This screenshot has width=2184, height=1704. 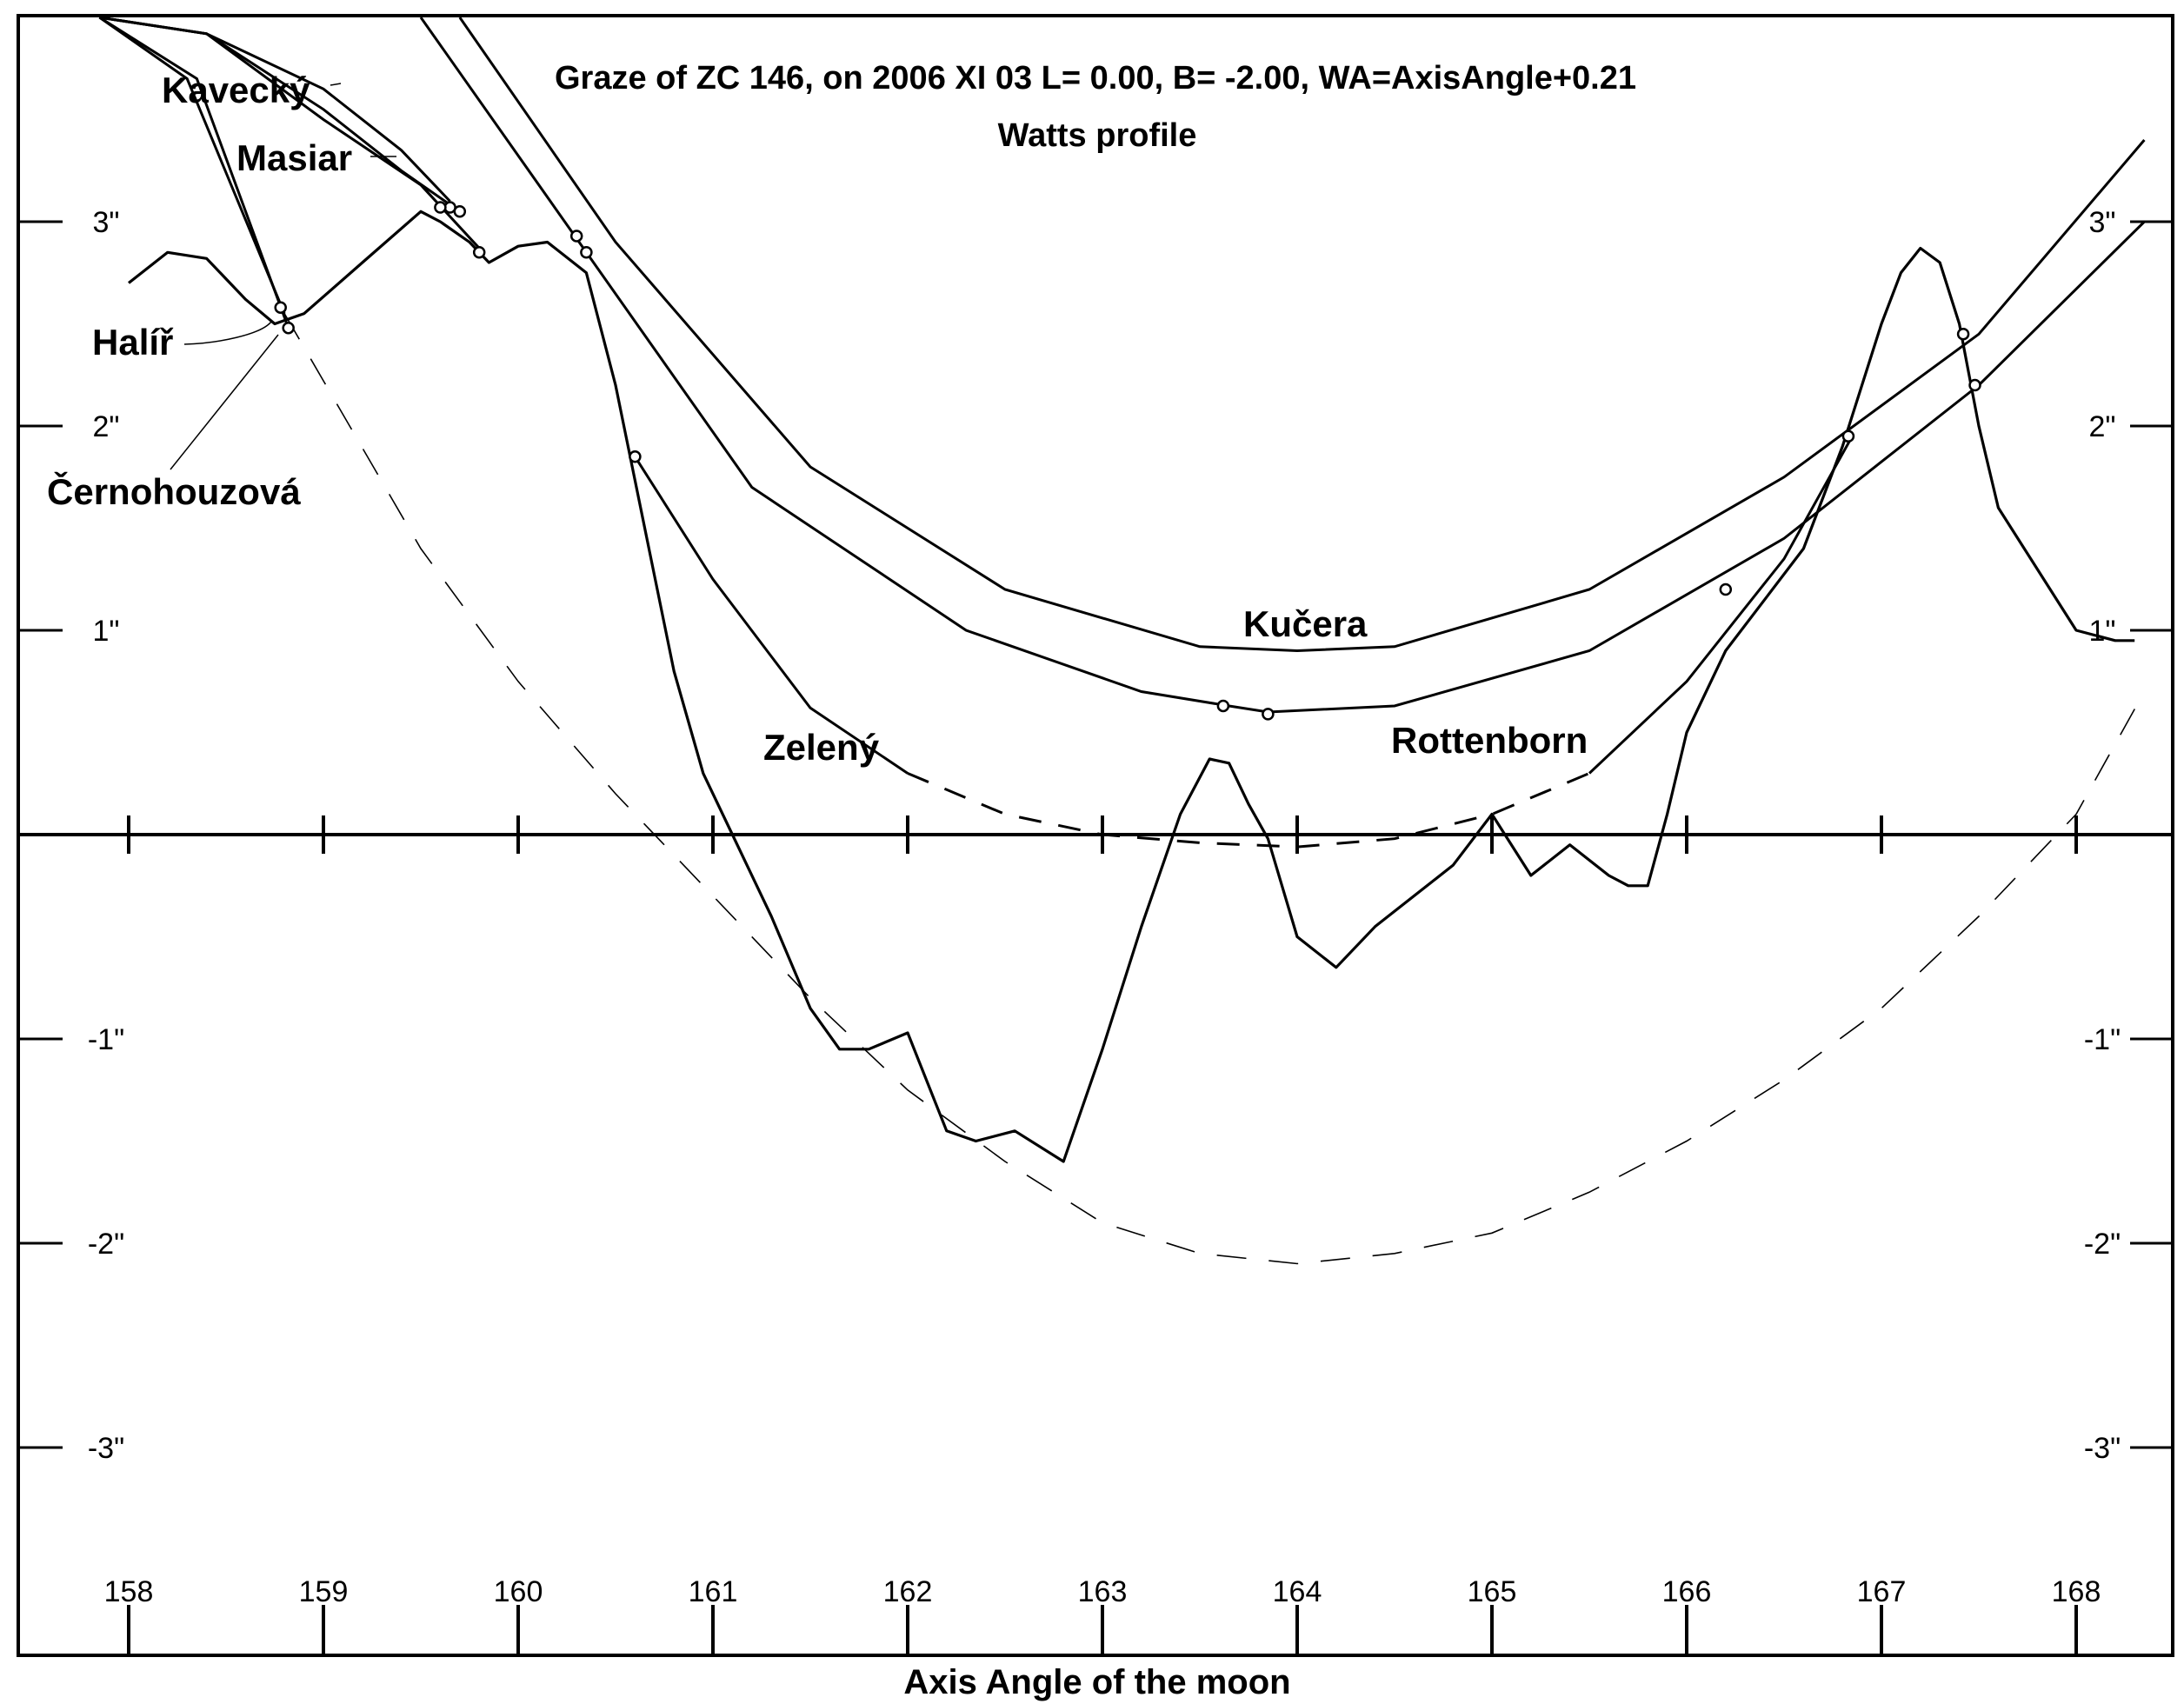 What do you see at coordinates (106, 631) in the screenshot?
I see `y-tick-label-left-1: 1"` at bounding box center [106, 631].